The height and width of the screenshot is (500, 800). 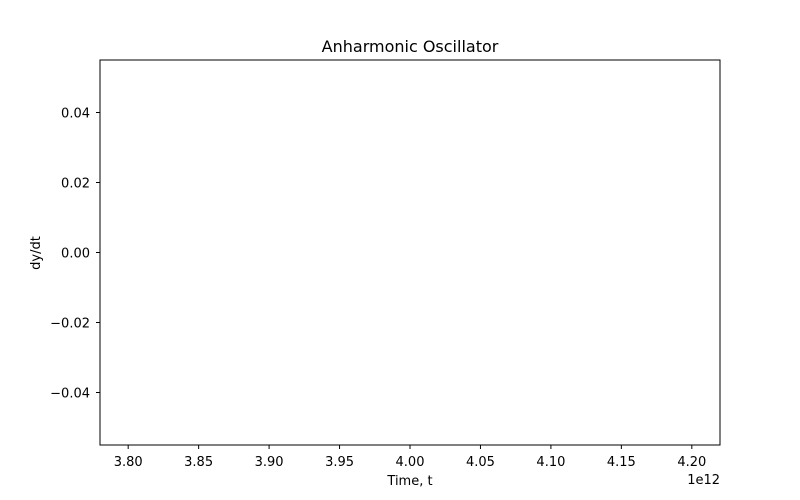 I want to click on x-tick-label: 4.15, so click(x=621, y=462).